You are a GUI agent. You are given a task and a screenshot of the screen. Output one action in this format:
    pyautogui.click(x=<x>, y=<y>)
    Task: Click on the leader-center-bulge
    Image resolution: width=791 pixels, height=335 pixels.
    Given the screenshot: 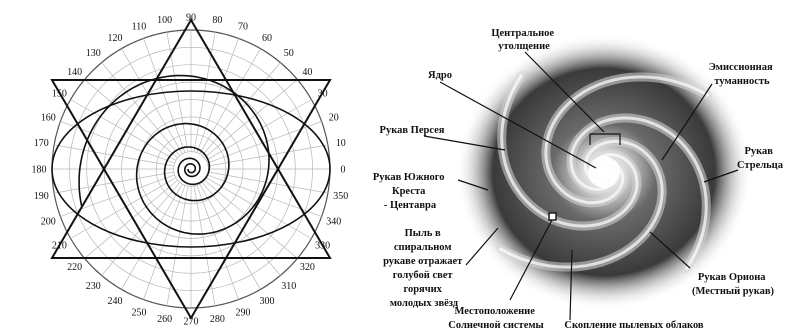 What is the action you would take?
    pyautogui.click(x=564, y=92)
    